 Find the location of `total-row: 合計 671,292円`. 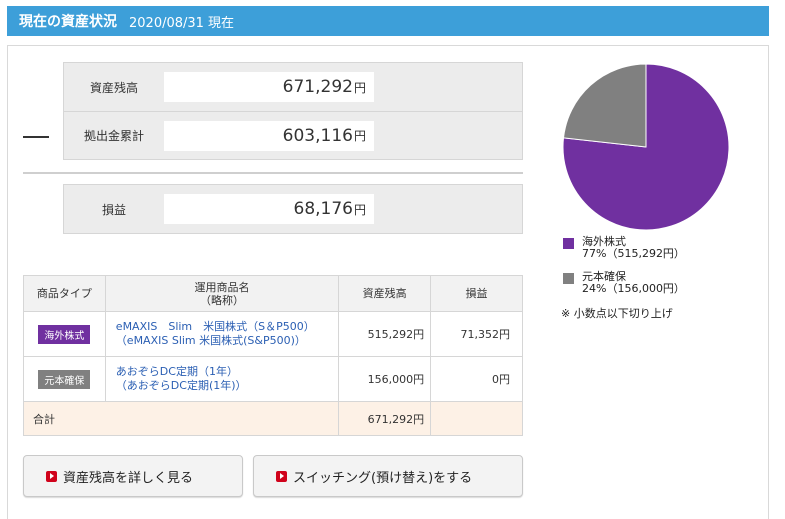

total-row: 合計 671,292円 is located at coordinates (272, 418).